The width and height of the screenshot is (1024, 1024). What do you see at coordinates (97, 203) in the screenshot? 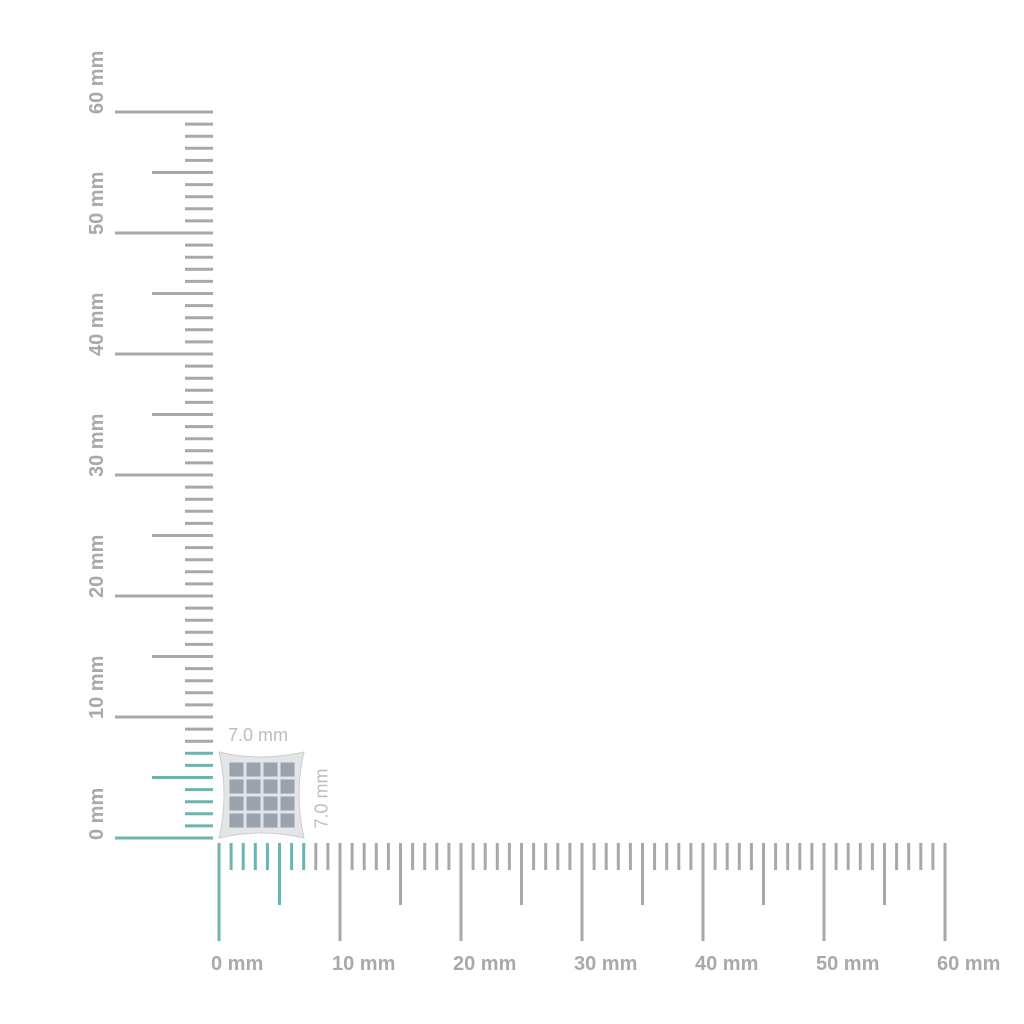
I see `vertical-ruler-label: 50 mm` at bounding box center [97, 203].